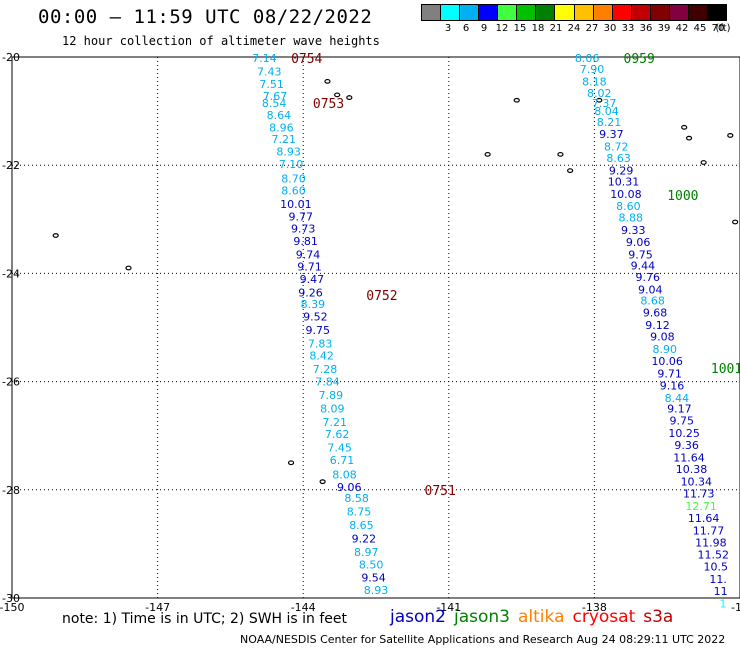 Image resolution: width=740 pixels, height=650 pixels. What do you see at coordinates (652, 300) in the screenshot?
I see `wave-height-value: 8.68` at bounding box center [652, 300].